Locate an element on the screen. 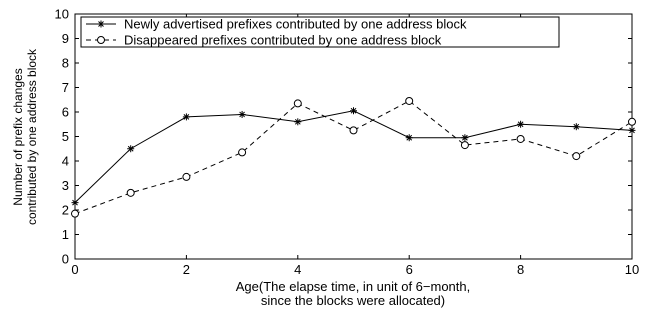 The height and width of the screenshot is (322, 649). y-axis-label-line-1: Number of prefix changes is located at coordinates (18, 136).